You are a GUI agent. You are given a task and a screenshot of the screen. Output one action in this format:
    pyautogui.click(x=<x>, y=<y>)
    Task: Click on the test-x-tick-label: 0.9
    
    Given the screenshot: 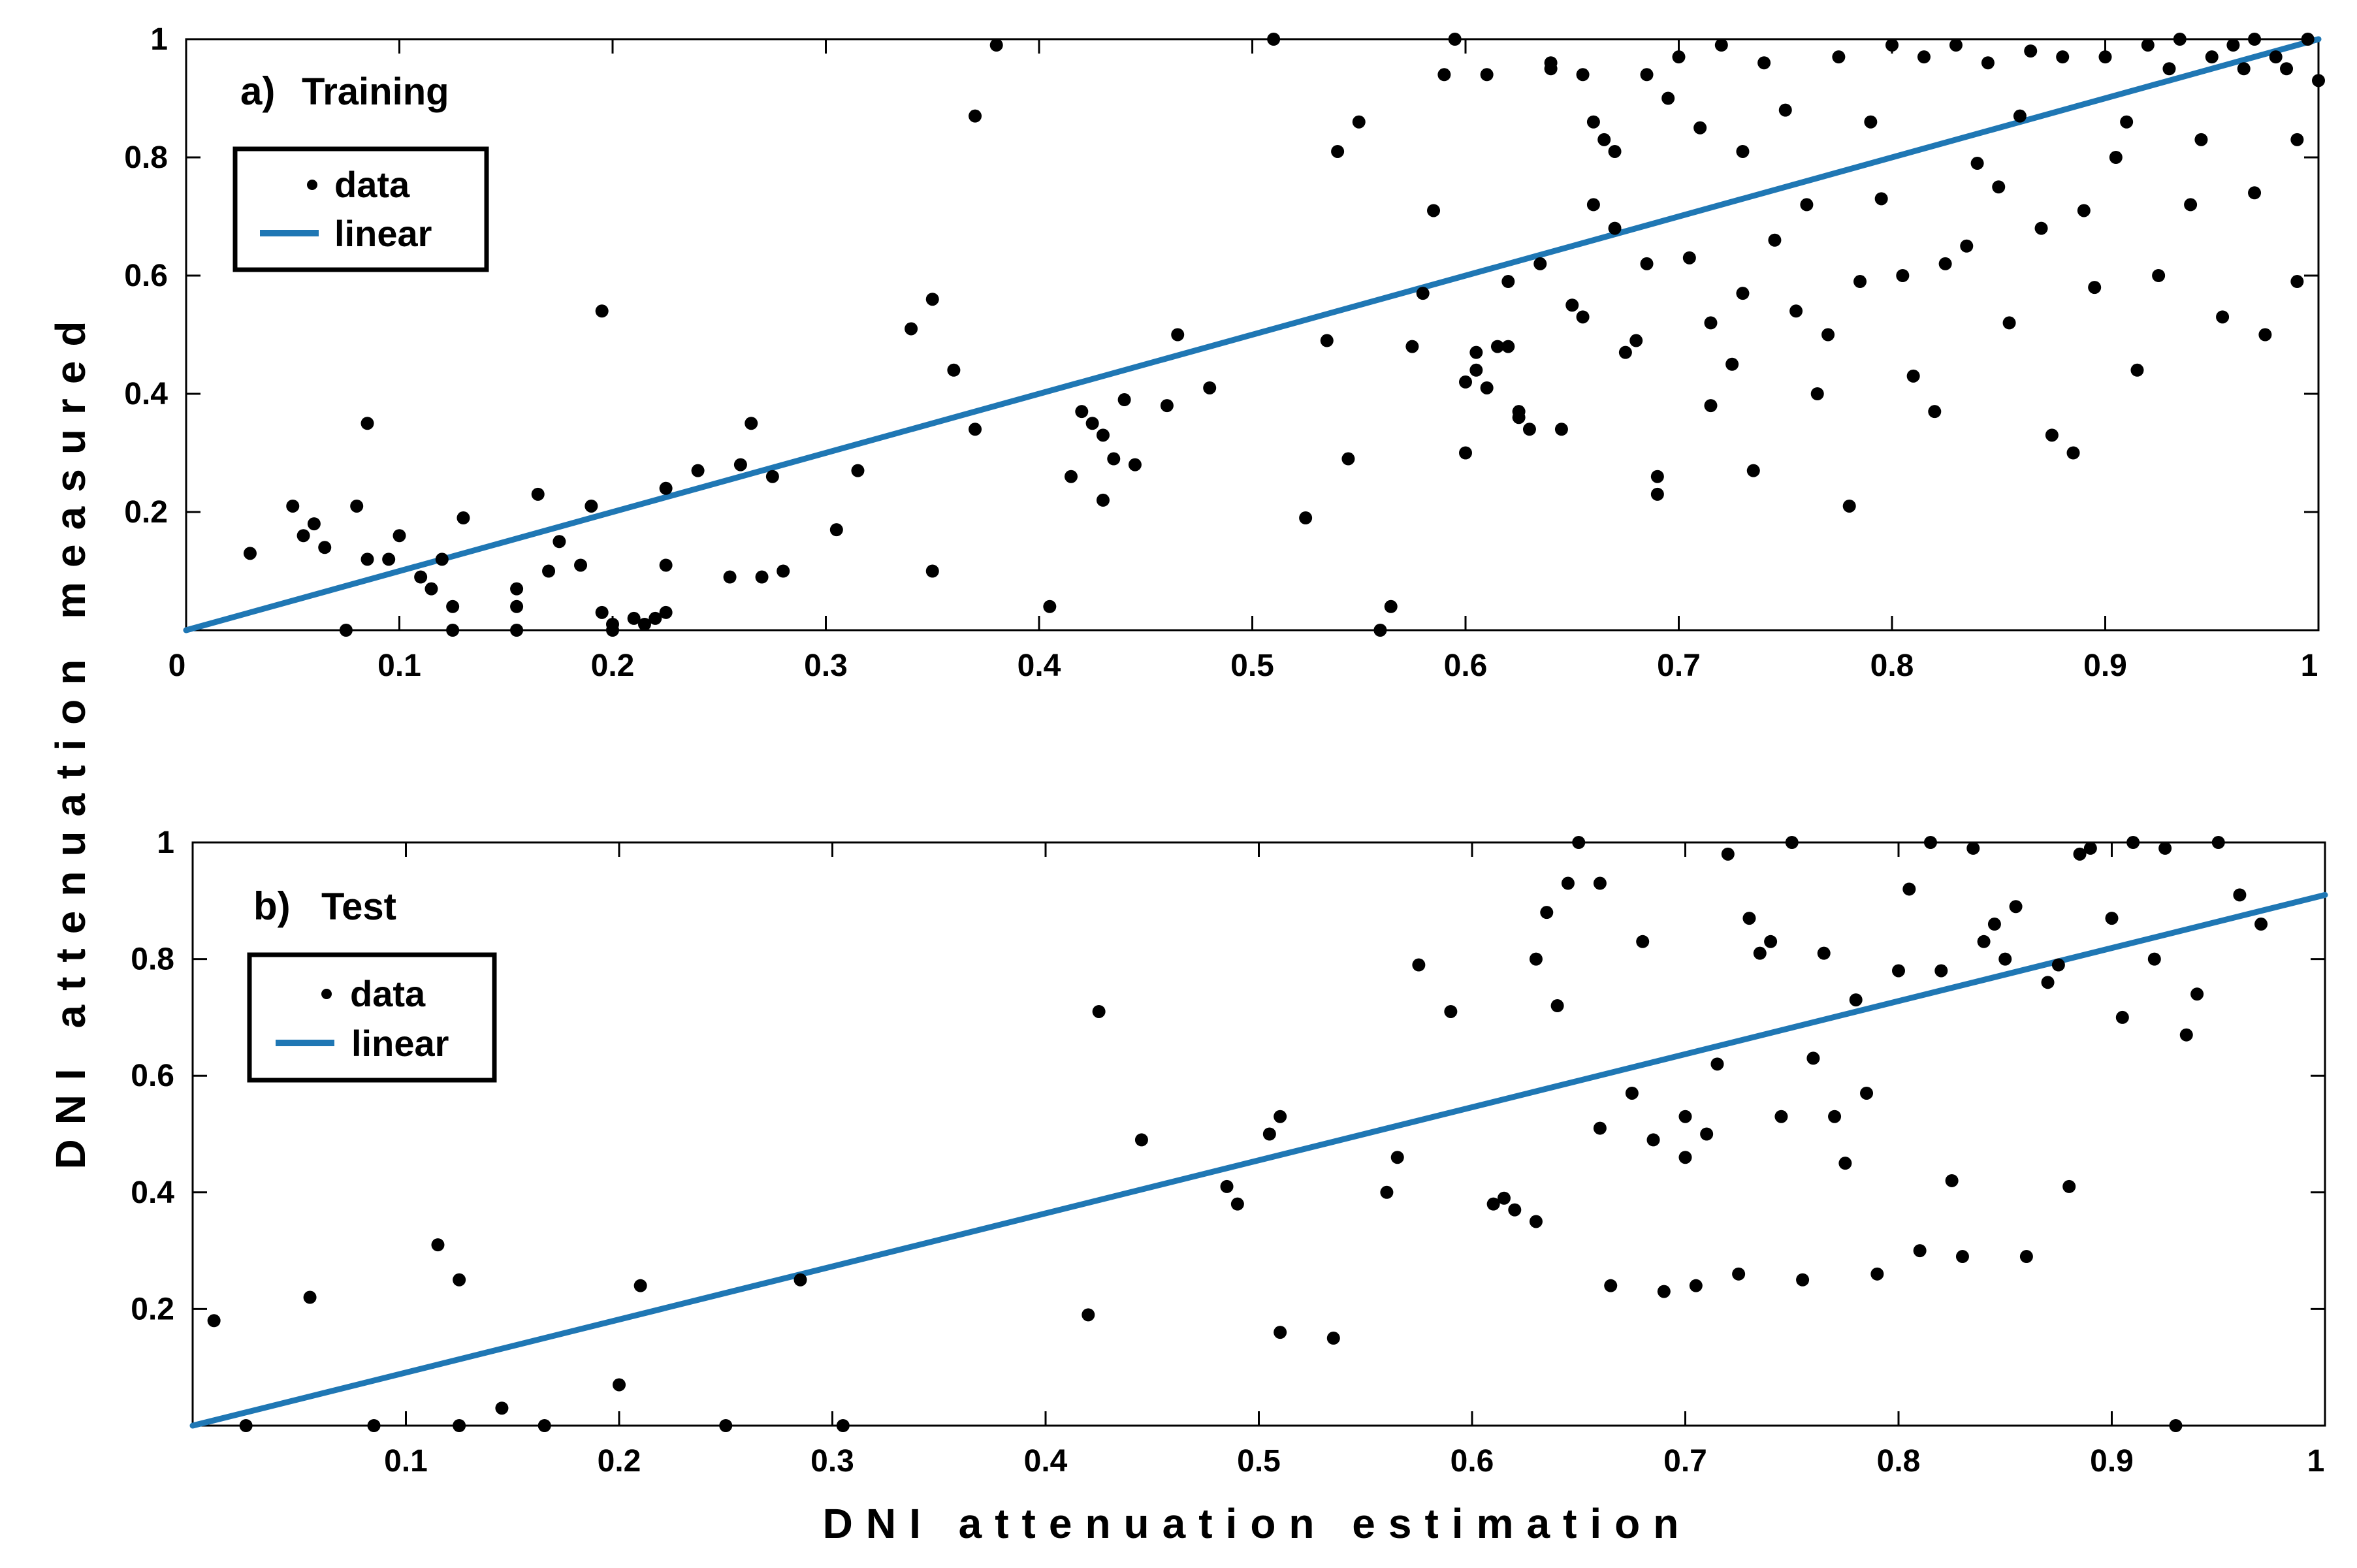 What is the action you would take?
    pyautogui.click(x=2112, y=1461)
    